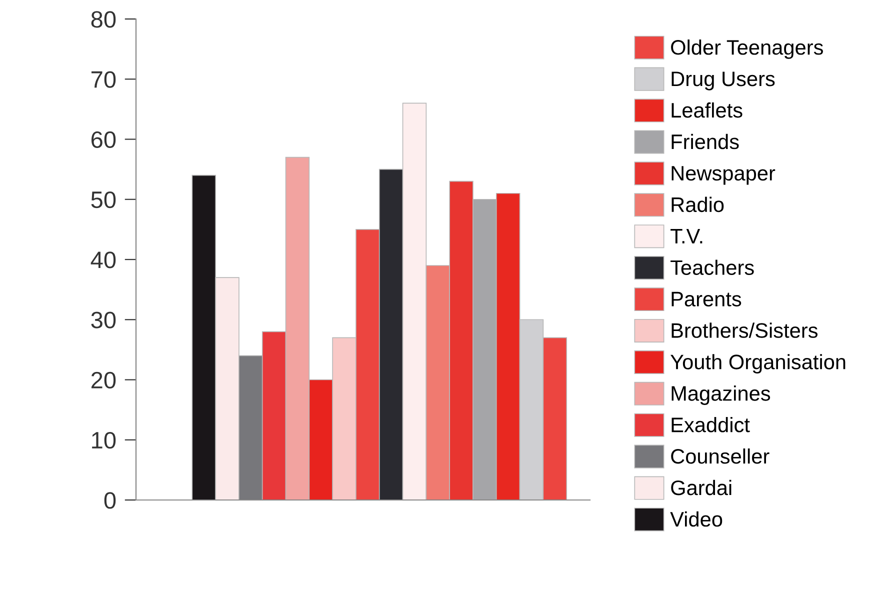  Describe the element at coordinates (103, 199) in the screenshot. I see `y-tick-label: 50` at that location.